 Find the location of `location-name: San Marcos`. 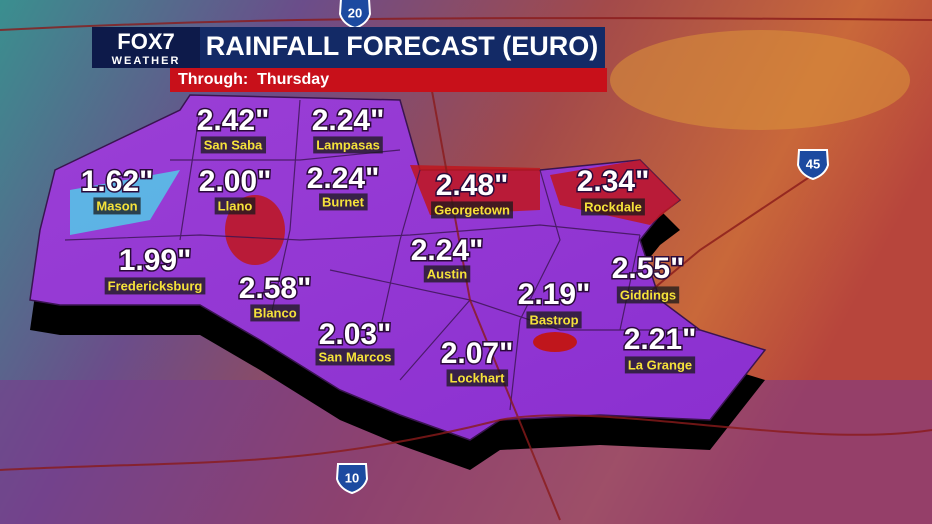

location-name: San Marcos is located at coordinates (355, 356).